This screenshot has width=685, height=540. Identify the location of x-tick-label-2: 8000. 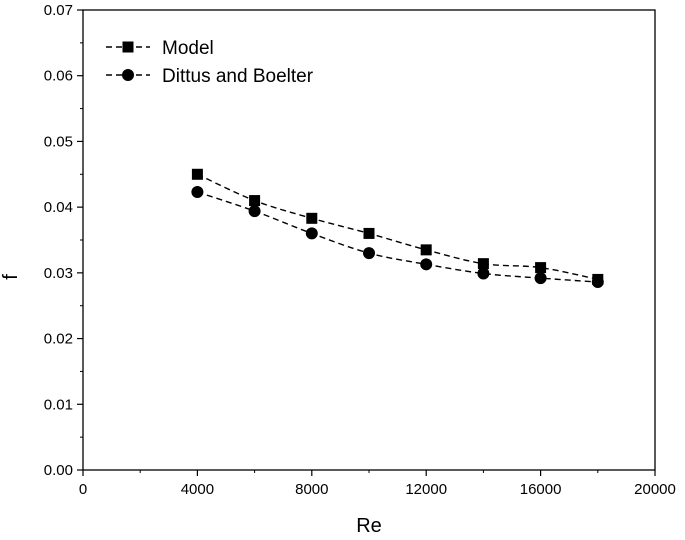
(311, 489).